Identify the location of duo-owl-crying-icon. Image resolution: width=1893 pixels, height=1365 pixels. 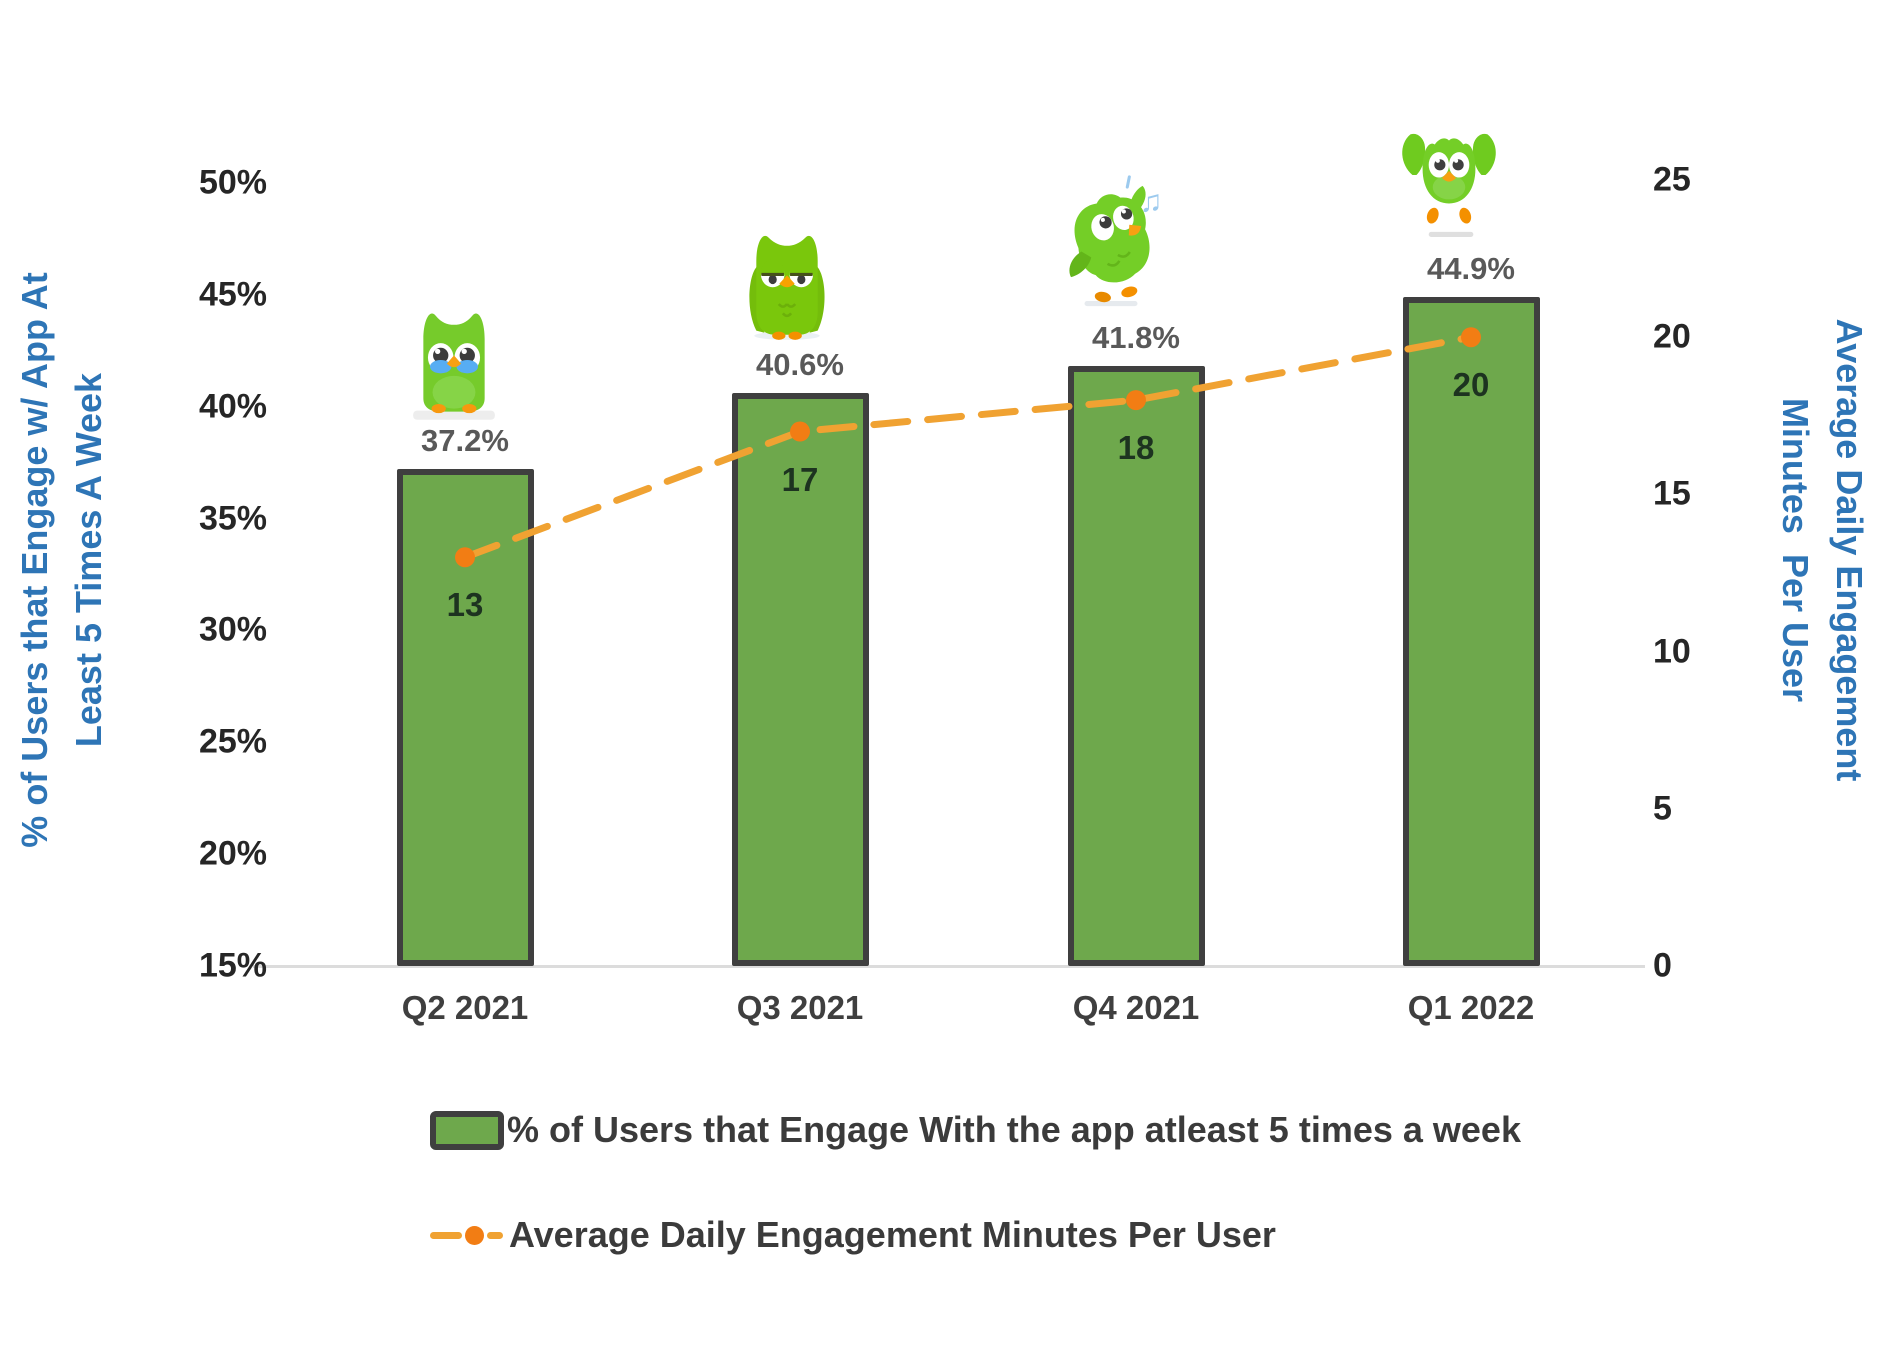
(454, 366).